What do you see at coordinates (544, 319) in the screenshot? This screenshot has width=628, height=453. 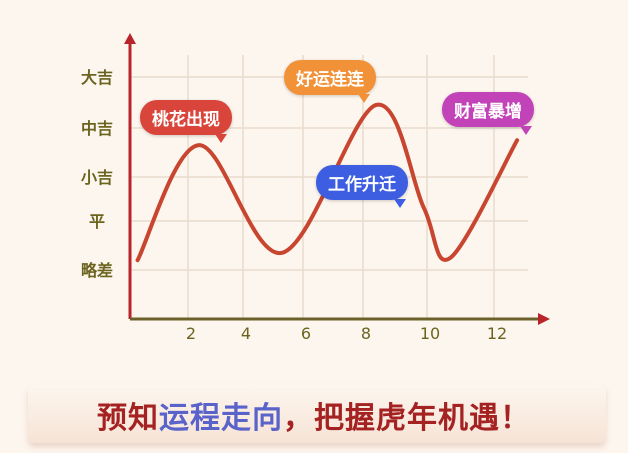 I see `x-axis-arrow` at bounding box center [544, 319].